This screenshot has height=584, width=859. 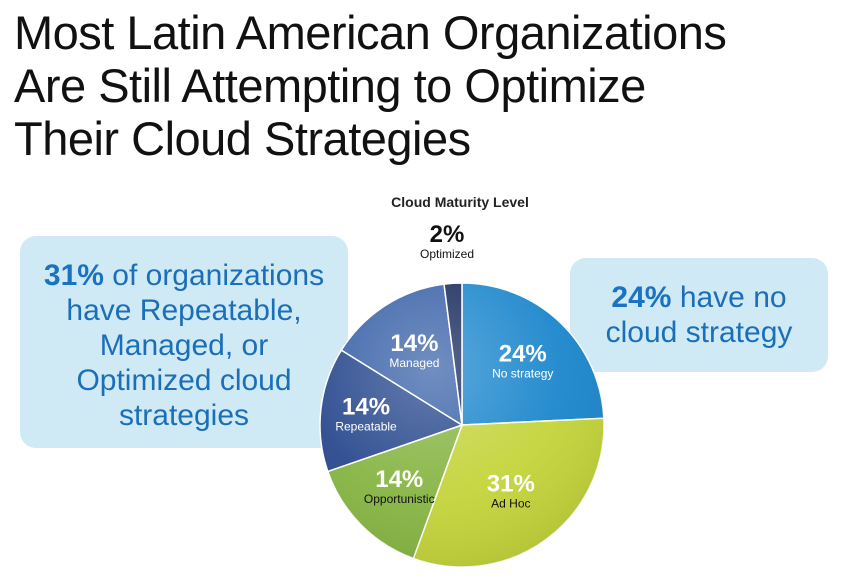 What do you see at coordinates (184, 310) in the screenshot?
I see `callout-left-line-2: have Repeatable,` at bounding box center [184, 310].